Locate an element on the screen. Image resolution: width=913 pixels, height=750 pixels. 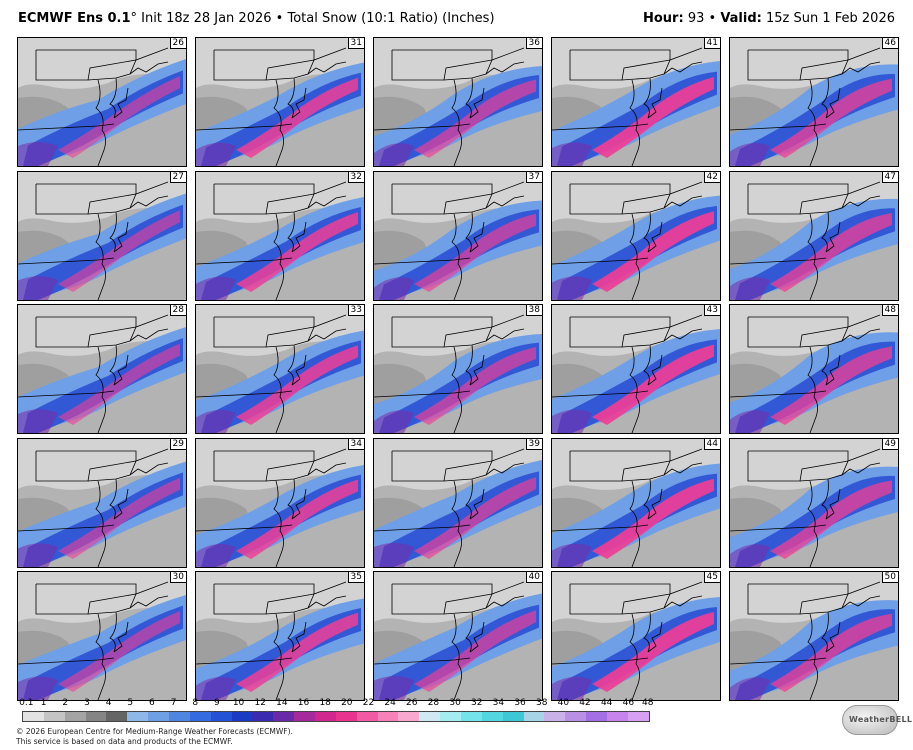
hour-label: Hour: is located at coordinates (663, 18).